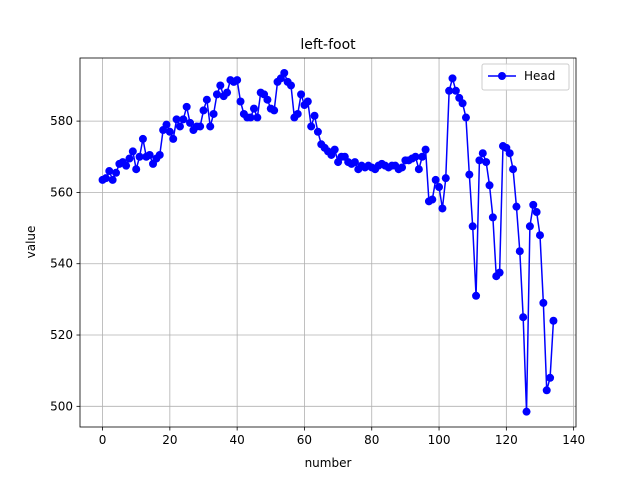  What do you see at coordinates (304, 440) in the screenshot?
I see `x-tick-label: 60` at bounding box center [304, 440].